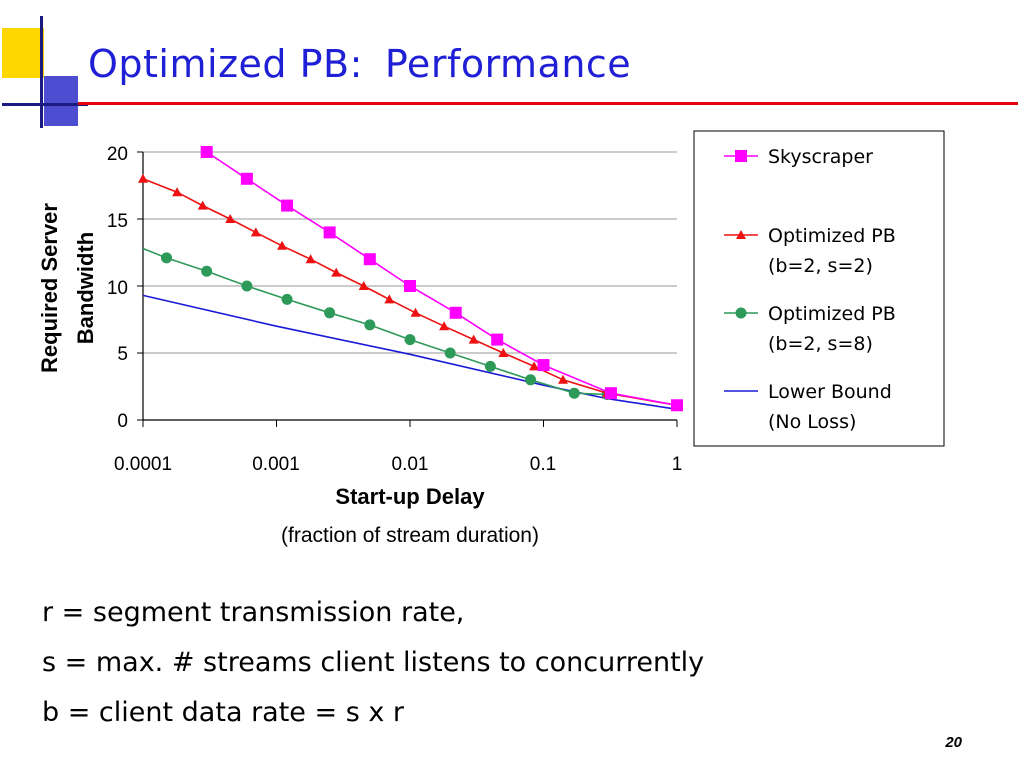 This screenshot has width=1024, height=768. What do you see at coordinates (253, 612) in the screenshot?
I see `note-r-definition: r = segment transmission rate,` at bounding box center [253, 612].